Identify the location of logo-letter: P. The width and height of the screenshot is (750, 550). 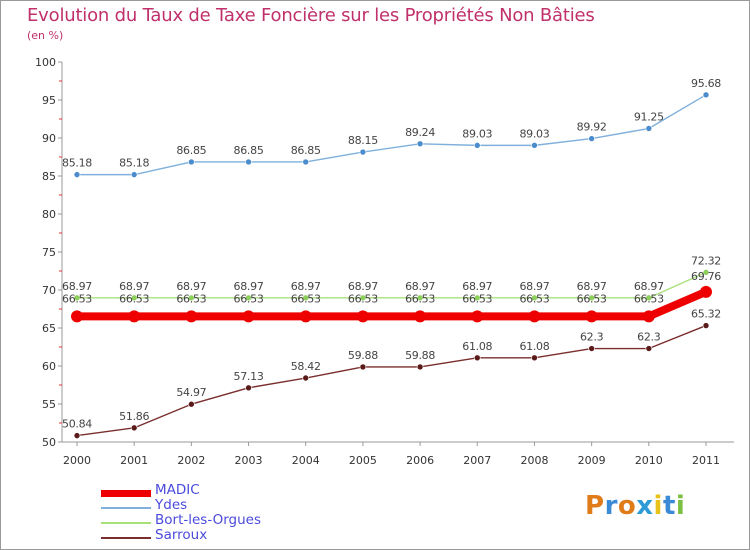
(595, 506).